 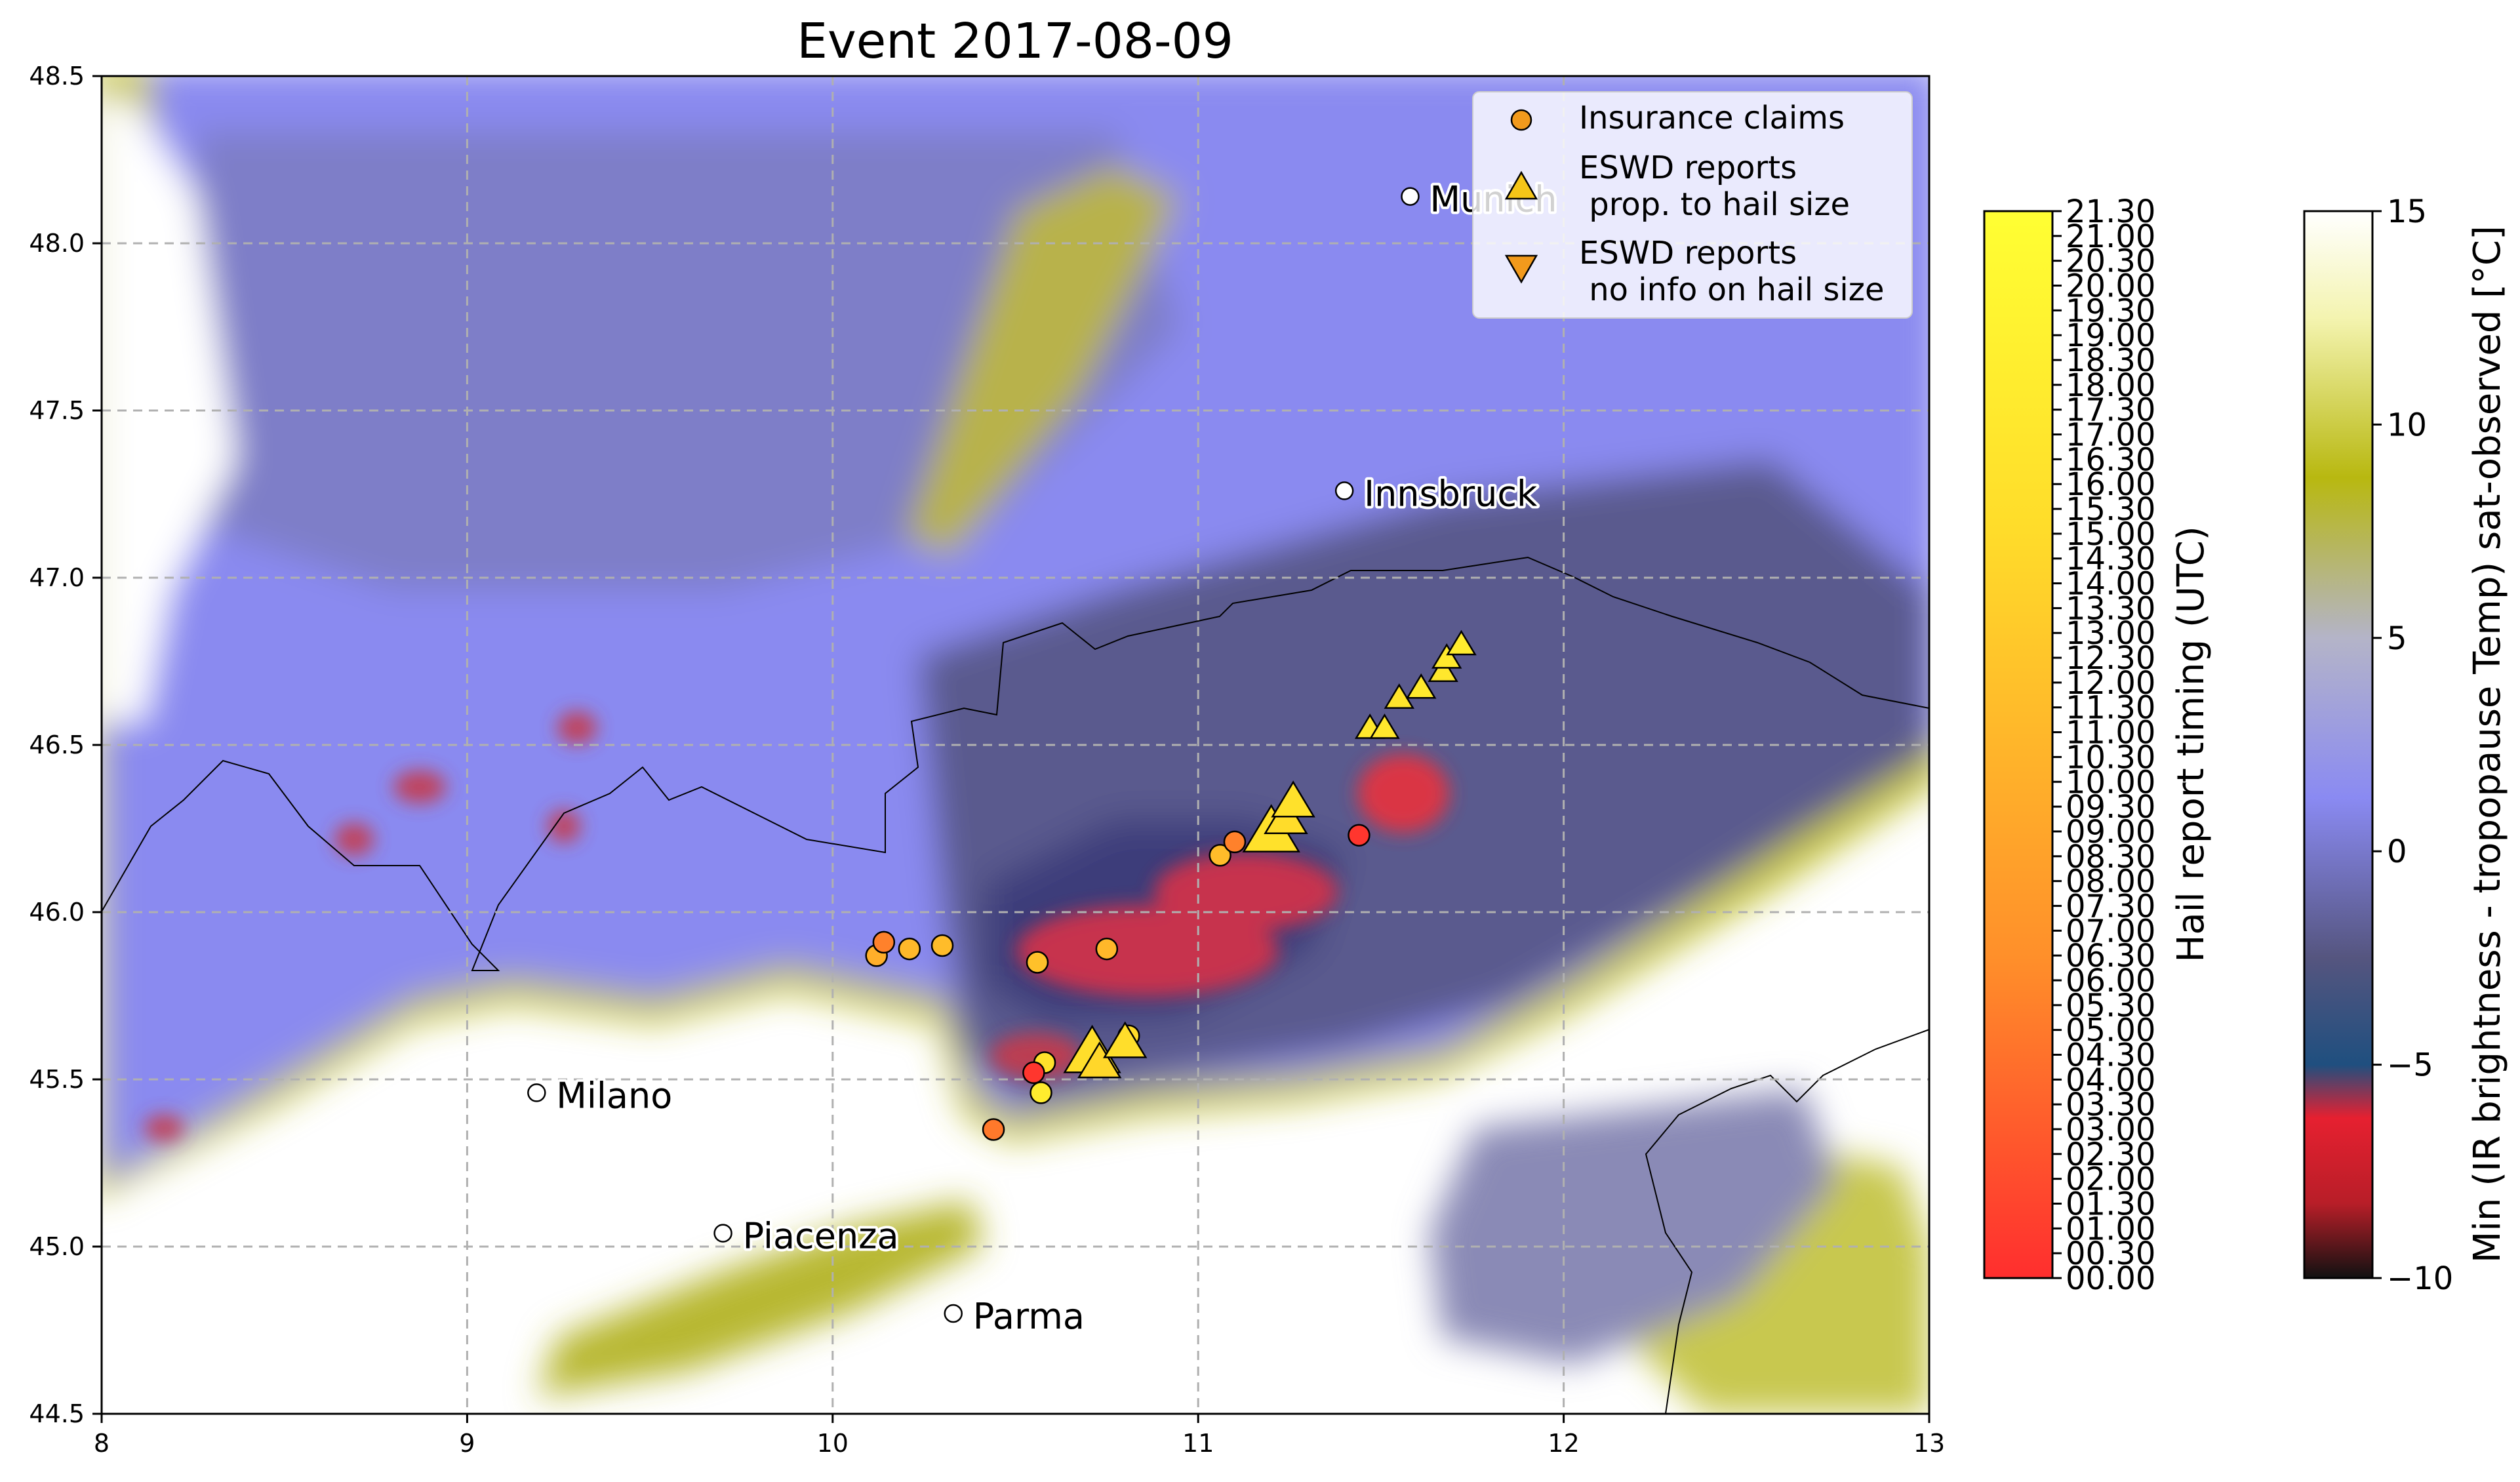 I want to click on colorbar-timing-tick-label: 20.30, so click(x=2110, y=261).